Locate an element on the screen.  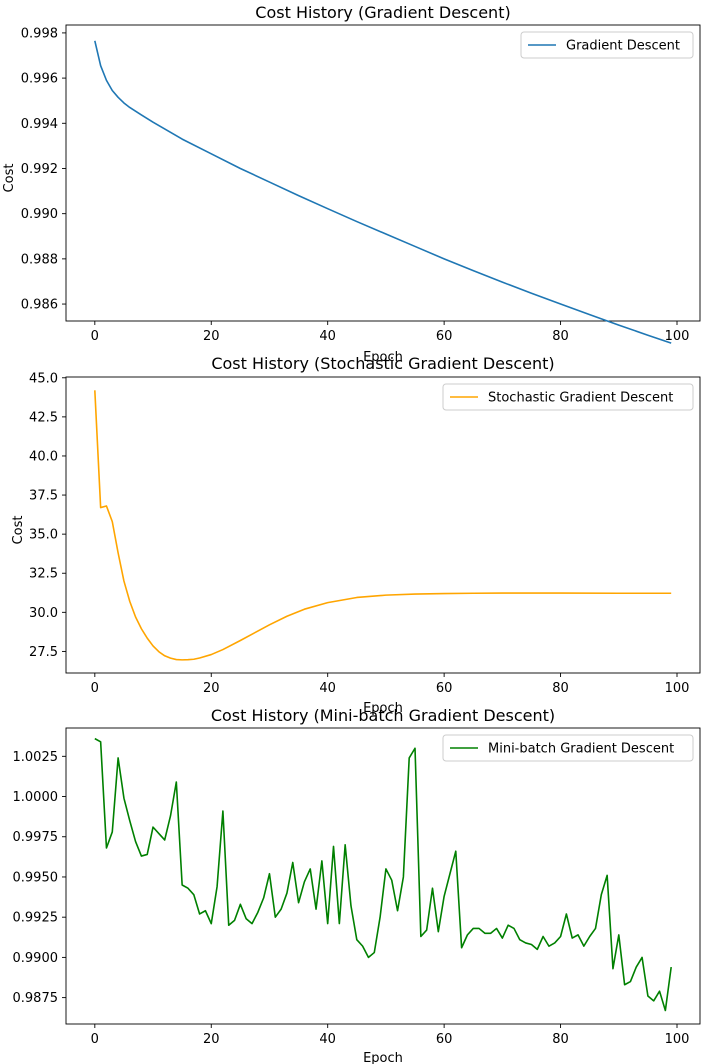
y-tick-label: 32.5 is located at coordinates (43, 574).